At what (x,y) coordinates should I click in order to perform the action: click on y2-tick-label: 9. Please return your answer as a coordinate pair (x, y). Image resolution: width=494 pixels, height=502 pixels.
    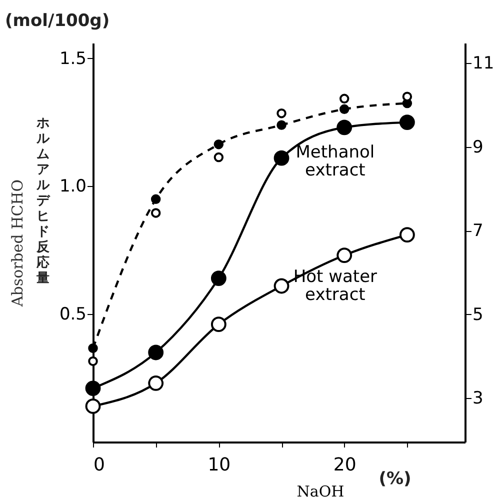
    Looking at the image, I should click on (478, 147).